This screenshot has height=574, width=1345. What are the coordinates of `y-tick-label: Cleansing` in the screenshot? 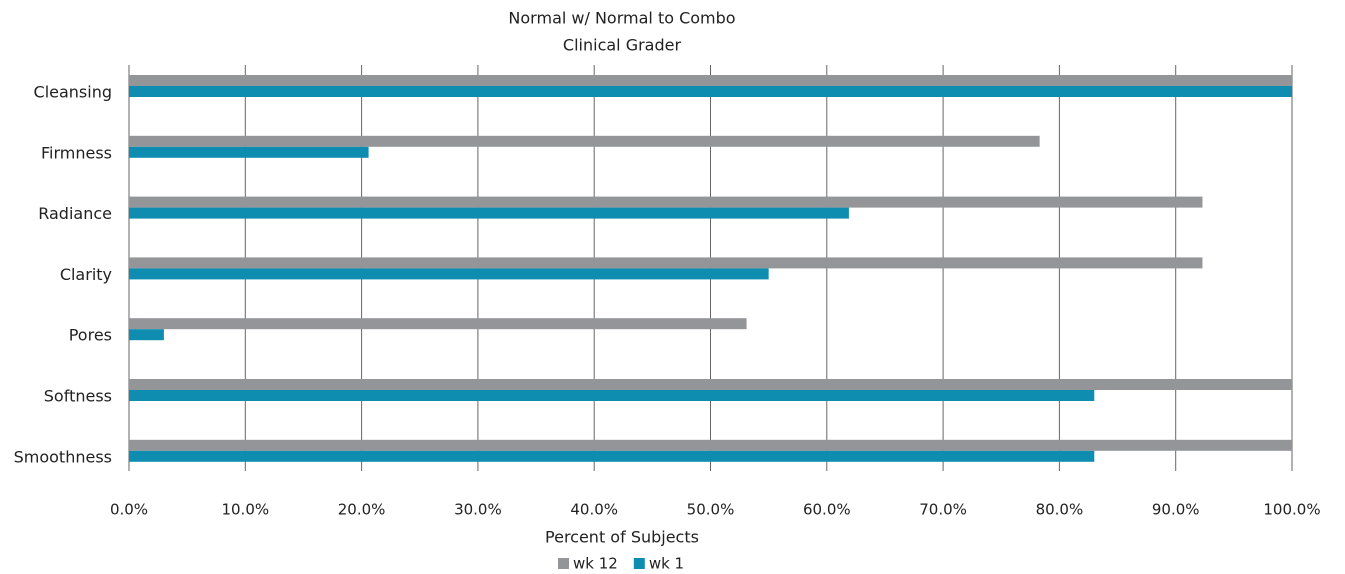 It's located at (73, 92).